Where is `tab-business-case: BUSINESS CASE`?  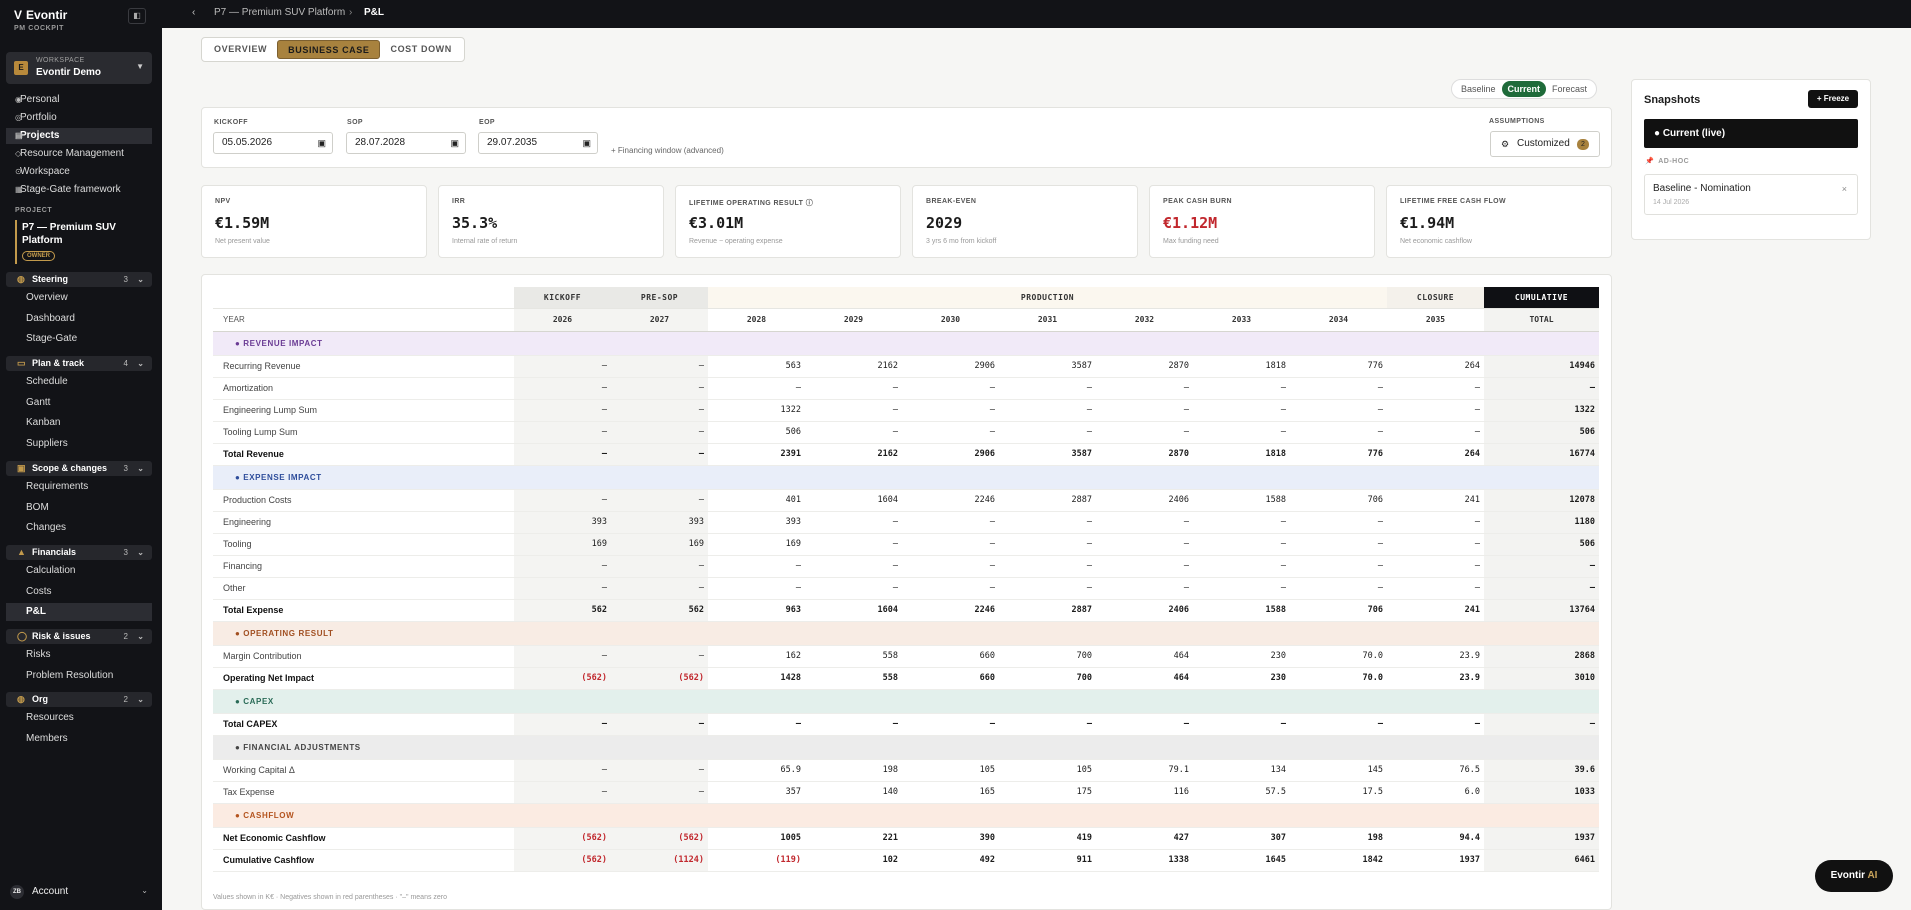 tab-business-case: BUSINESS CASE is located at coordinates (329, 49).